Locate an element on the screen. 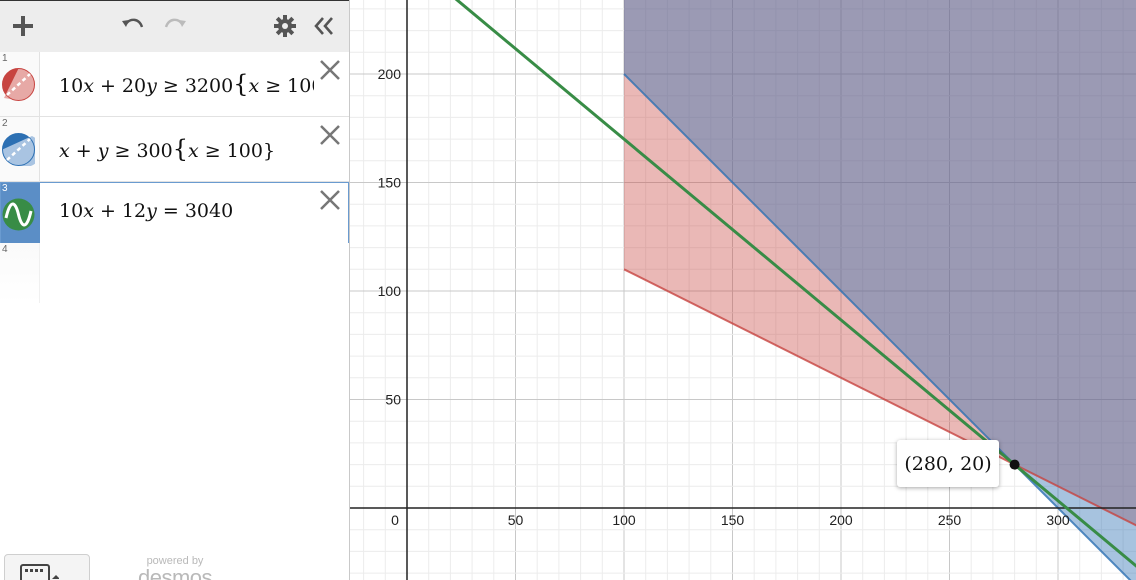 Image resolution: width=1136 pixels, height=580 pixels. keyboard-toggle-button is located at coordinates (47, 567).